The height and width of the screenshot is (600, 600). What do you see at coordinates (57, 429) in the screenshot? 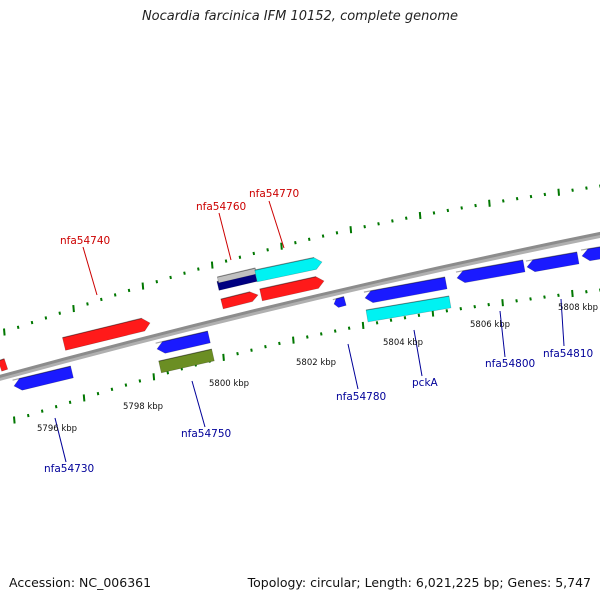
I see `scale-label-5796: 5796 kbp` at bounding box center [57, 429].